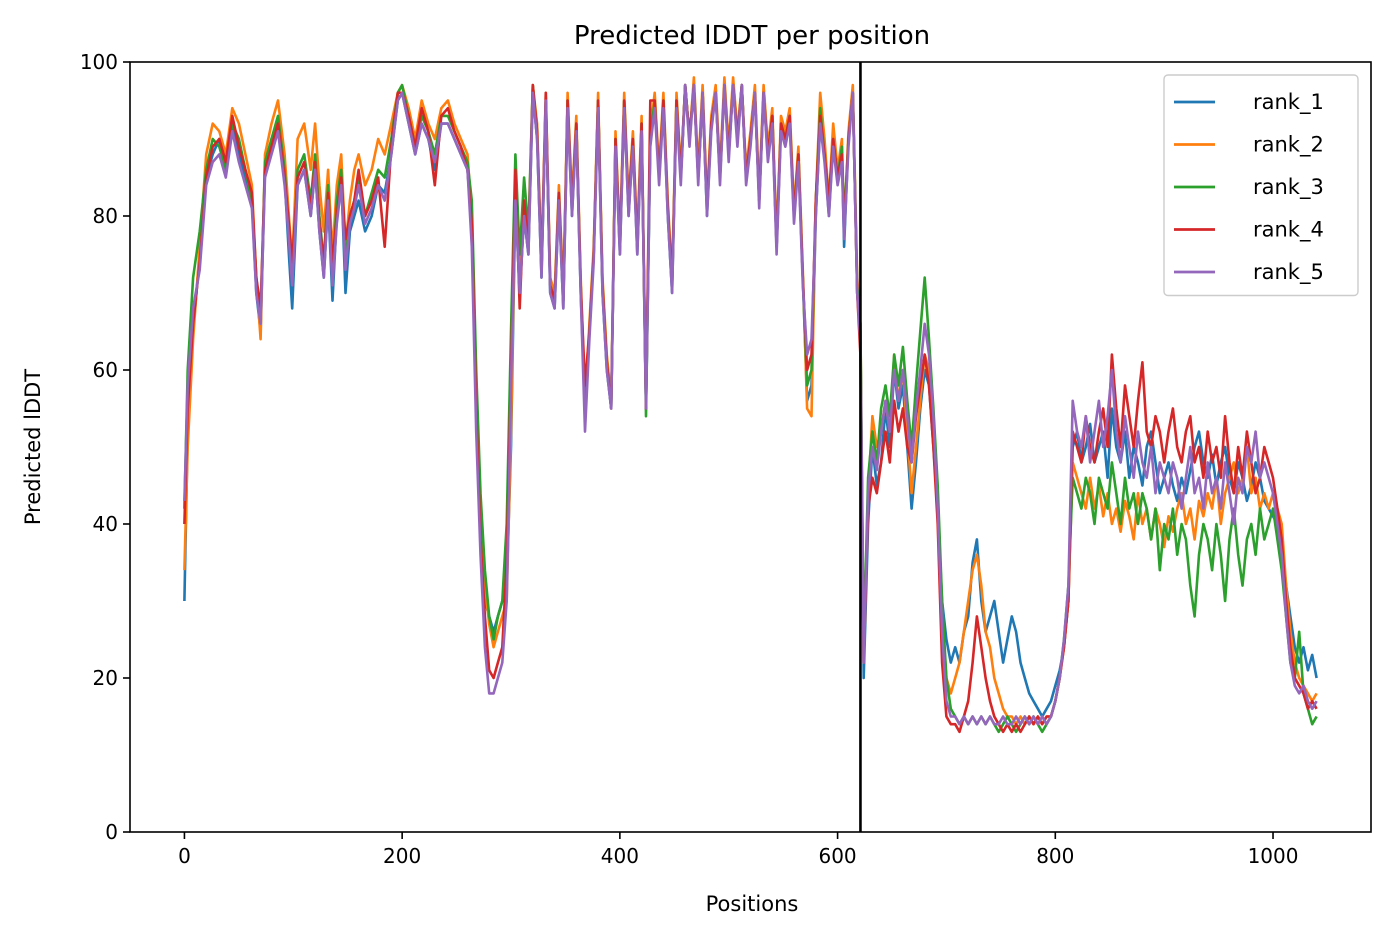 This screenshot has height=939, width=1391. Describe the element at coordinates (105, 524) in the screenshot. I see `y-tick-label: 40` at that location.